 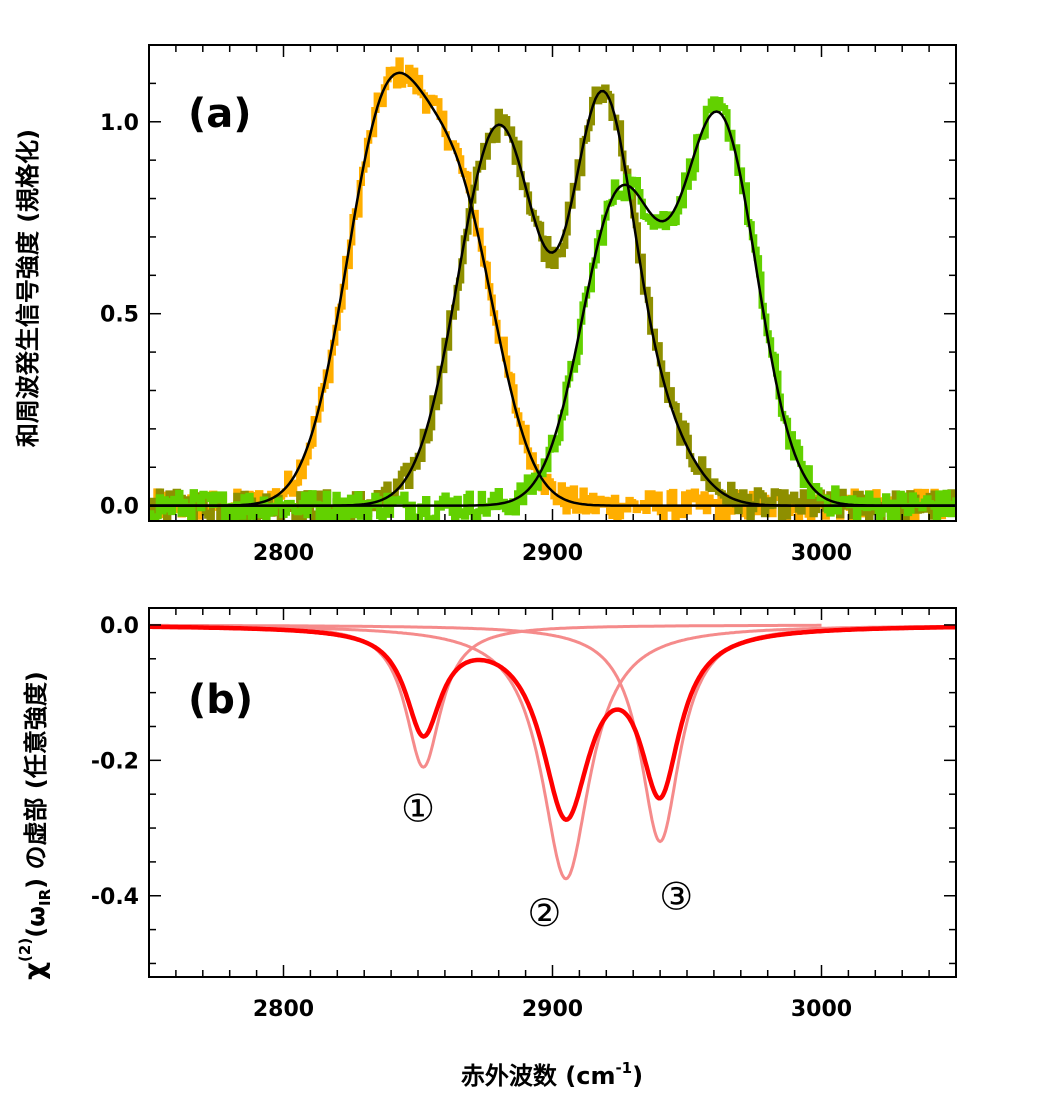 What do you see at coordinates (119, 123) in the screenshot?
I see `panel-a-ytick-label: 1.0` at bounding box center [119, 123].